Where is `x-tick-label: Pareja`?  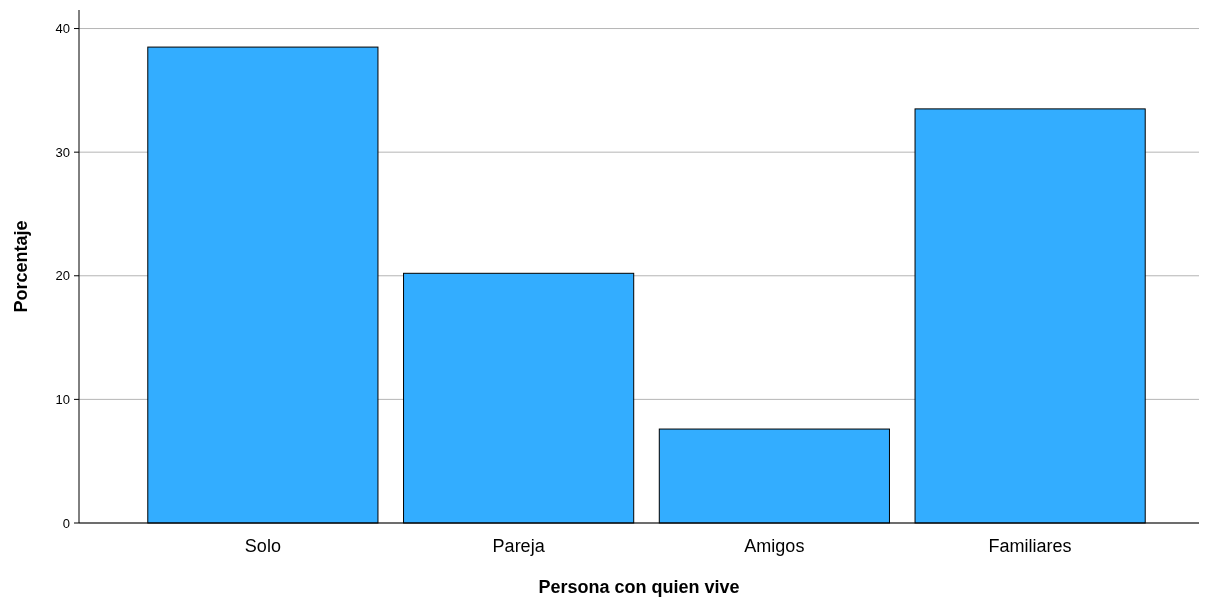 x-tick-label: Pareja is located at coordinates (519, 546).